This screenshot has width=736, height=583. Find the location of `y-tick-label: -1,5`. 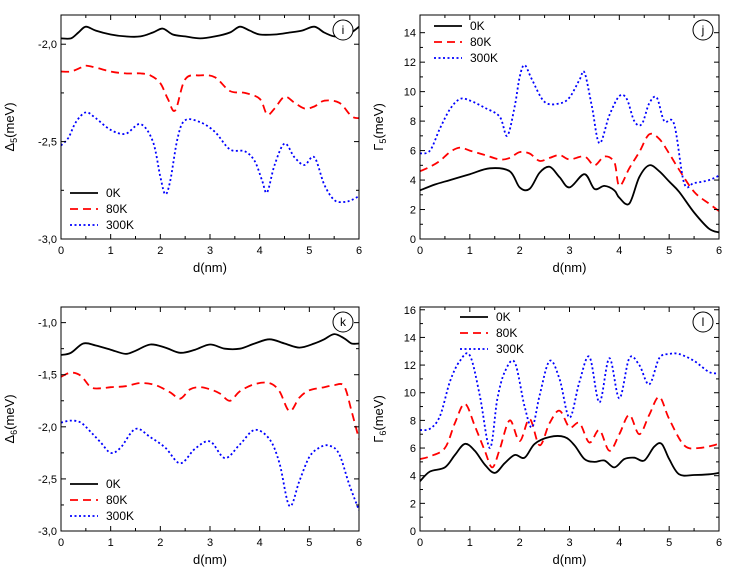

y-tick-label: -1,5 is located at coordinates (47, 376).